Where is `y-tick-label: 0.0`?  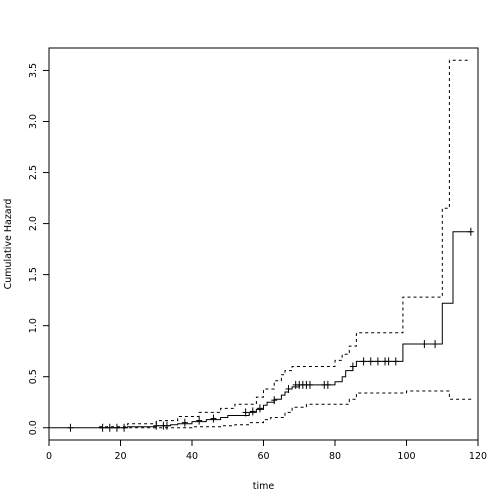 y-tick-label: 0.0 is located at coordinates (33, 427).